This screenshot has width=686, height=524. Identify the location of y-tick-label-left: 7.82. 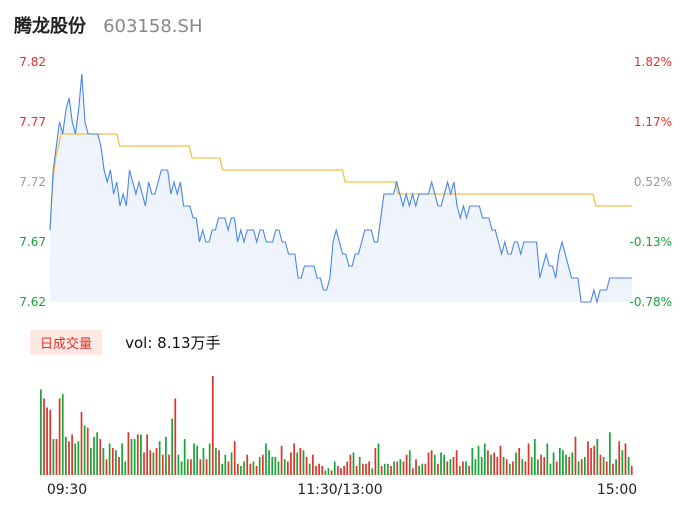
(32, 62).